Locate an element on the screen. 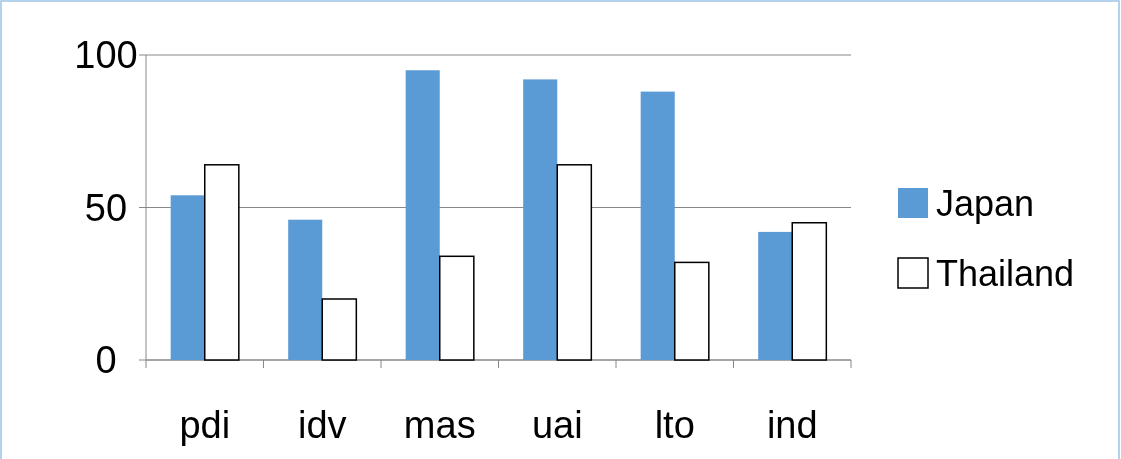 This screenshot has height=459, width=1121. y-tick-label: 50 is located at coordinates (106, 207).